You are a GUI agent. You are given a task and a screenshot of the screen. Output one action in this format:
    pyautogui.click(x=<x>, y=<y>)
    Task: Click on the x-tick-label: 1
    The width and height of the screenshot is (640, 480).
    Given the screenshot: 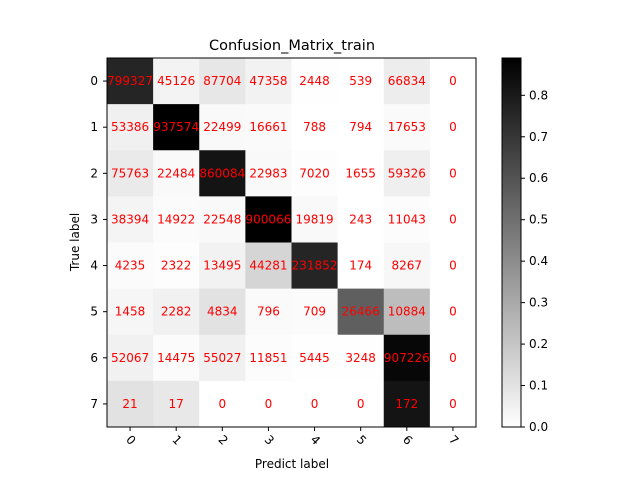 What is the action you would take?
    pyautogui.click(x=176, y=440)
    